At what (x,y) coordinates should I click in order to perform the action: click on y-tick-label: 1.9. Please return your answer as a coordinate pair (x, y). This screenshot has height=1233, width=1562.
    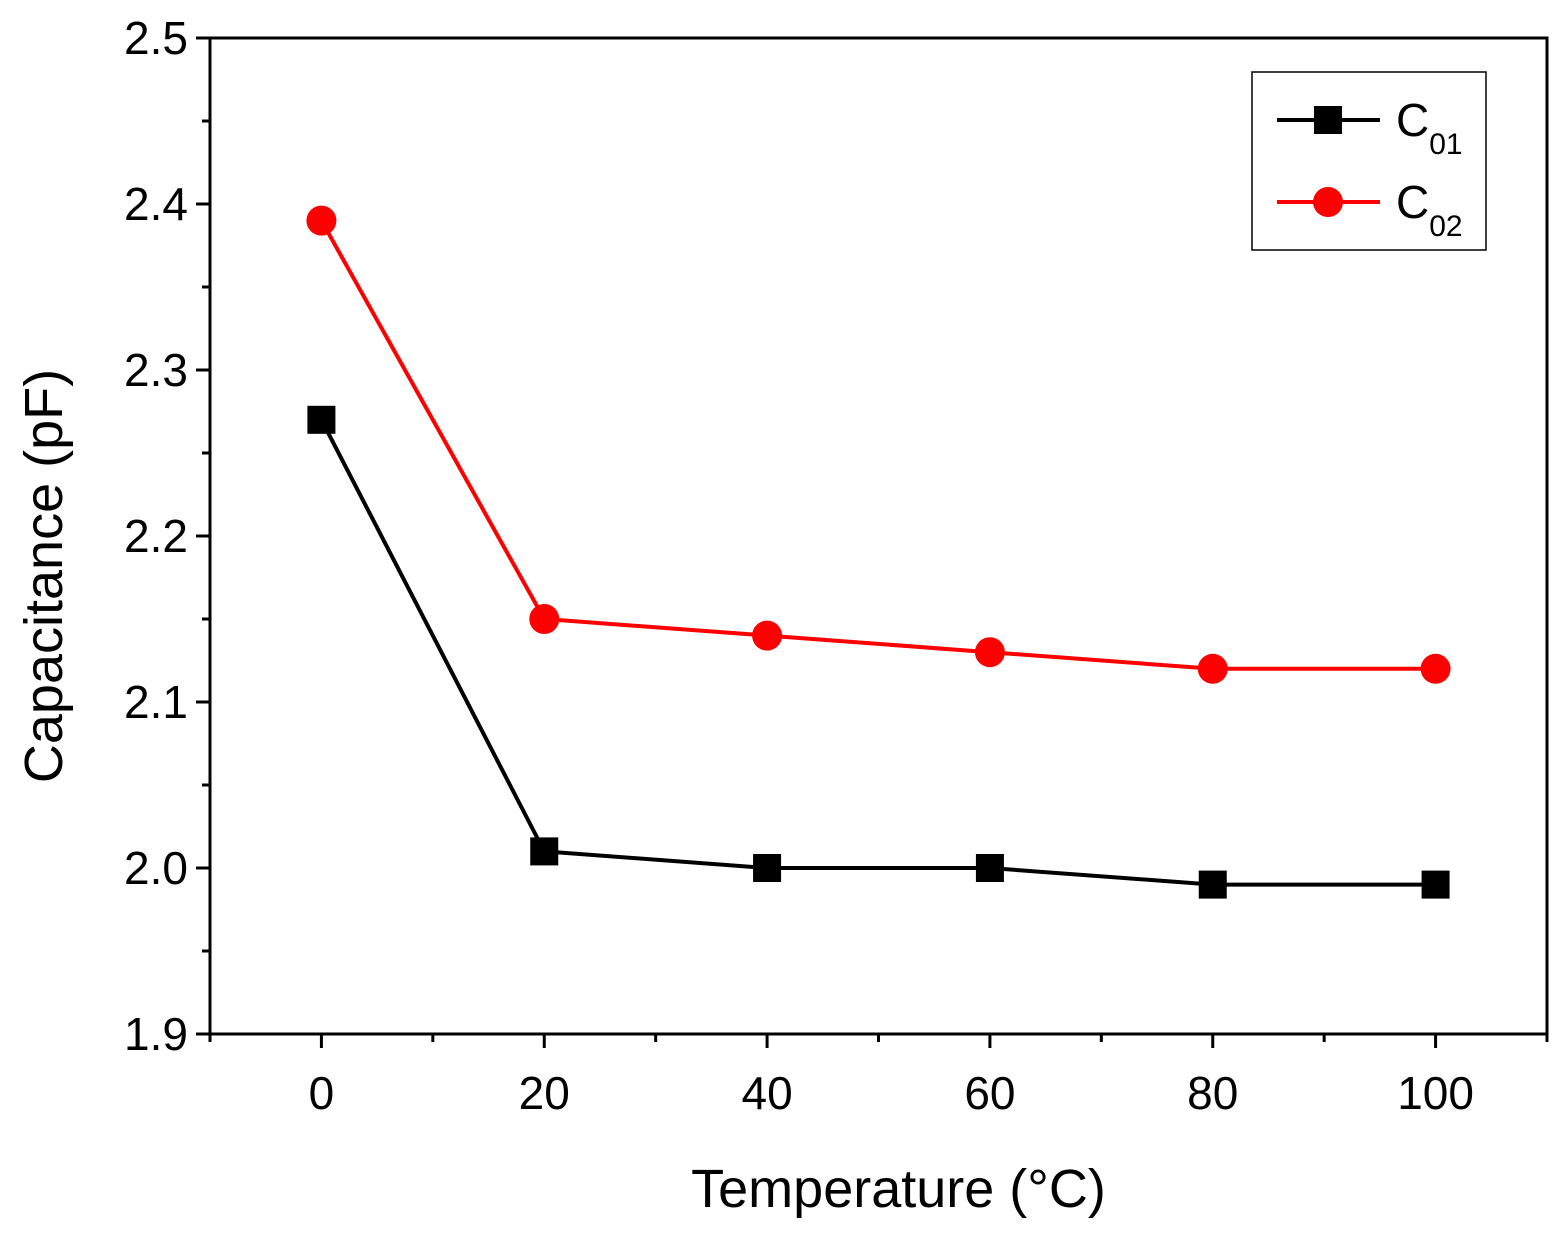
    Looking at the image, I should click on (156, 1034).